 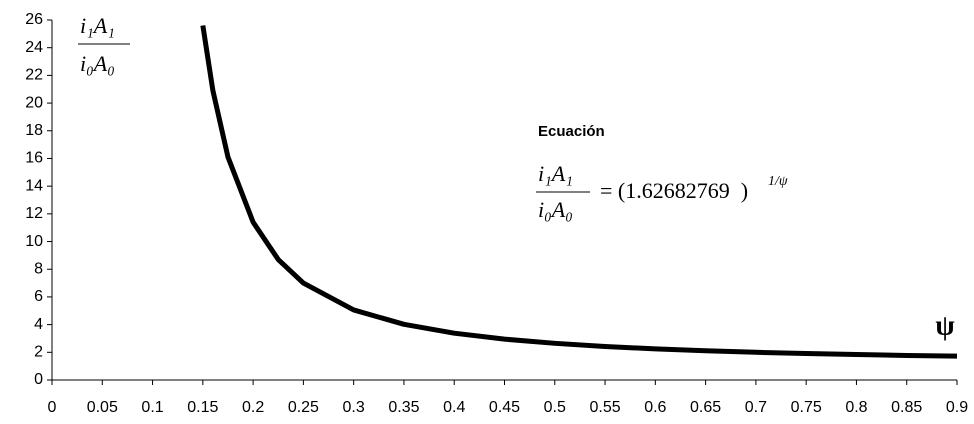 I want to click on equation-rhs: = (1.62682769 ), so click(x=674, y=190).